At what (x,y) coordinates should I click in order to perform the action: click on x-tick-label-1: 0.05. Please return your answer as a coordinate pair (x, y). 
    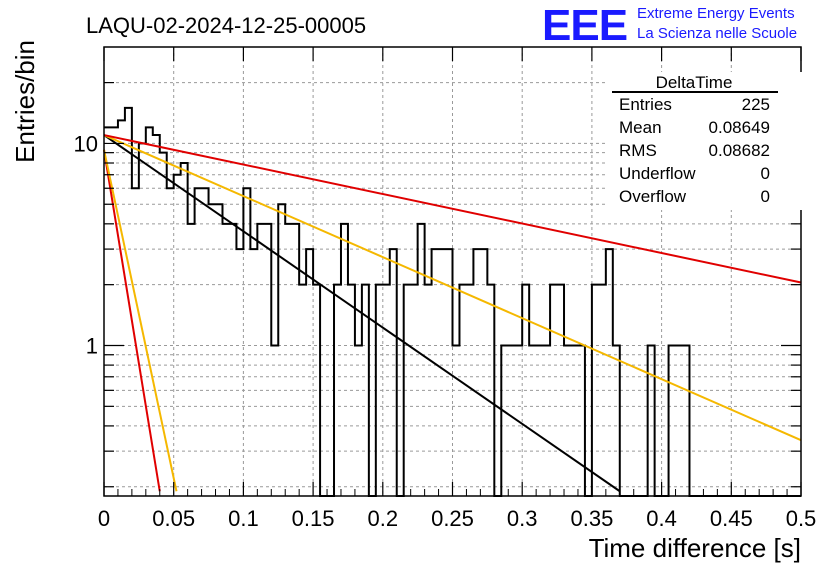
    Looking at the image, I should click on (173, 518).